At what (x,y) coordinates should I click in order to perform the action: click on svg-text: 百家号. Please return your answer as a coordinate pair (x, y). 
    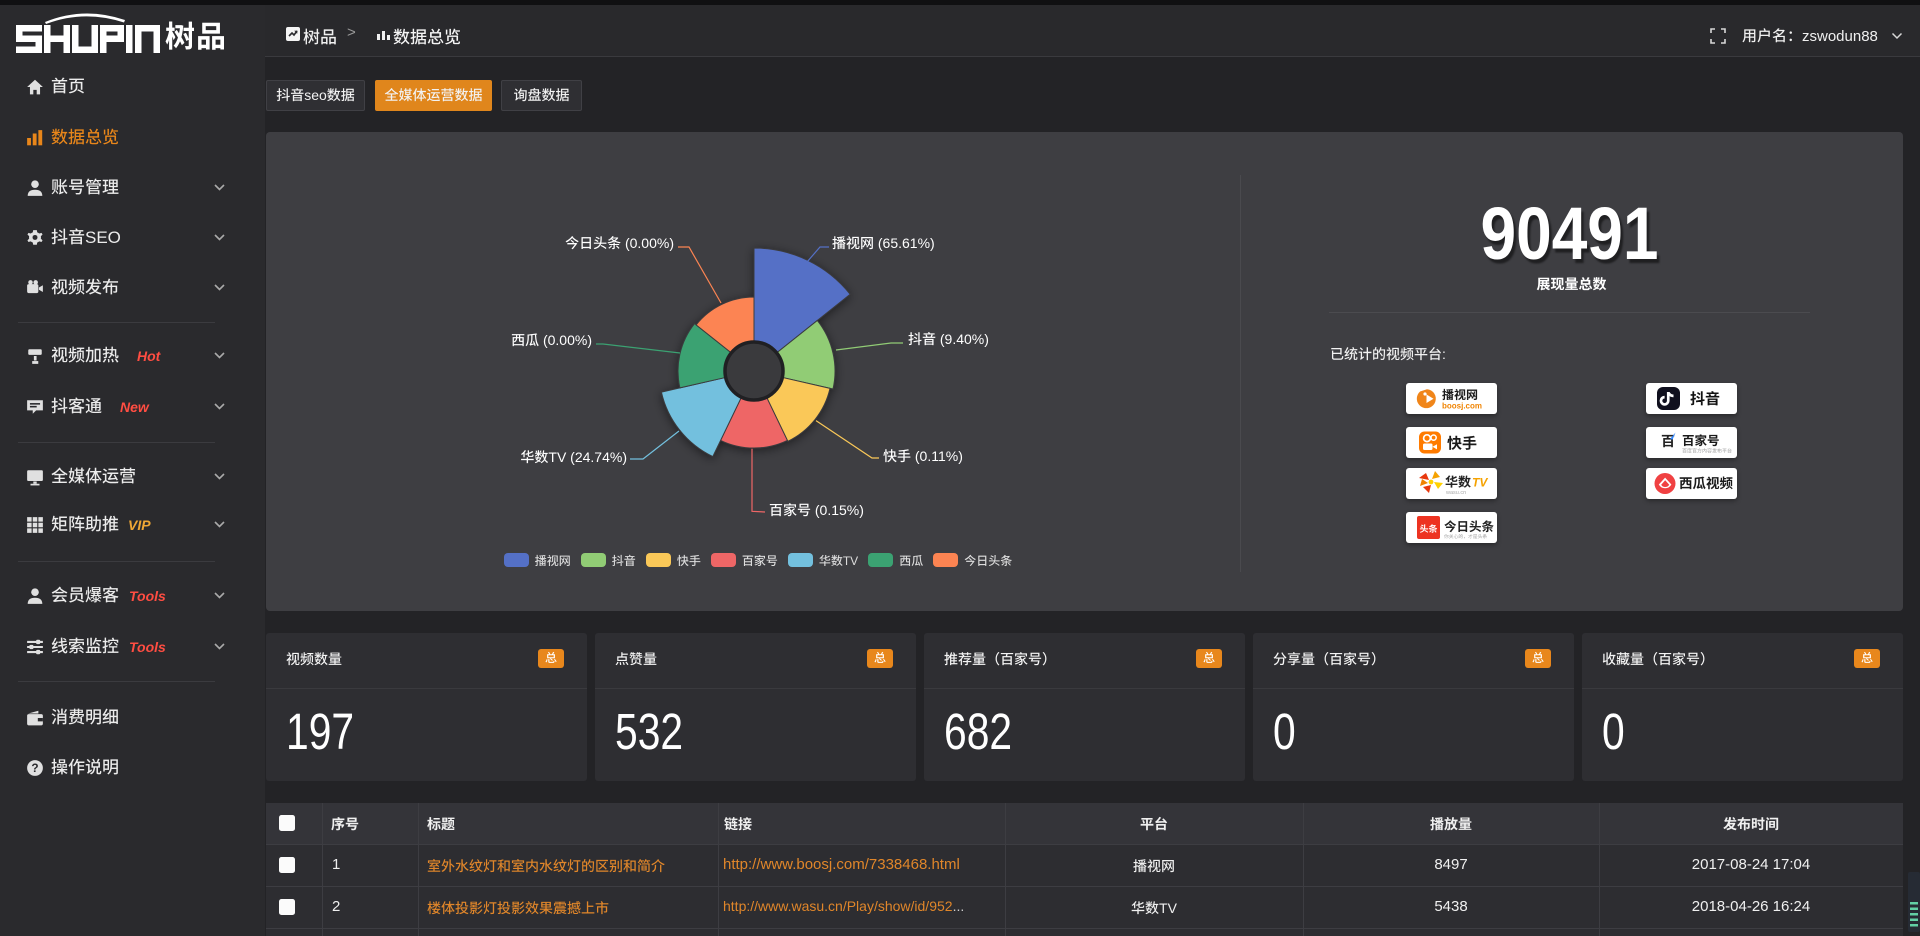
    Looking at the image, I should click on (1701, 439).